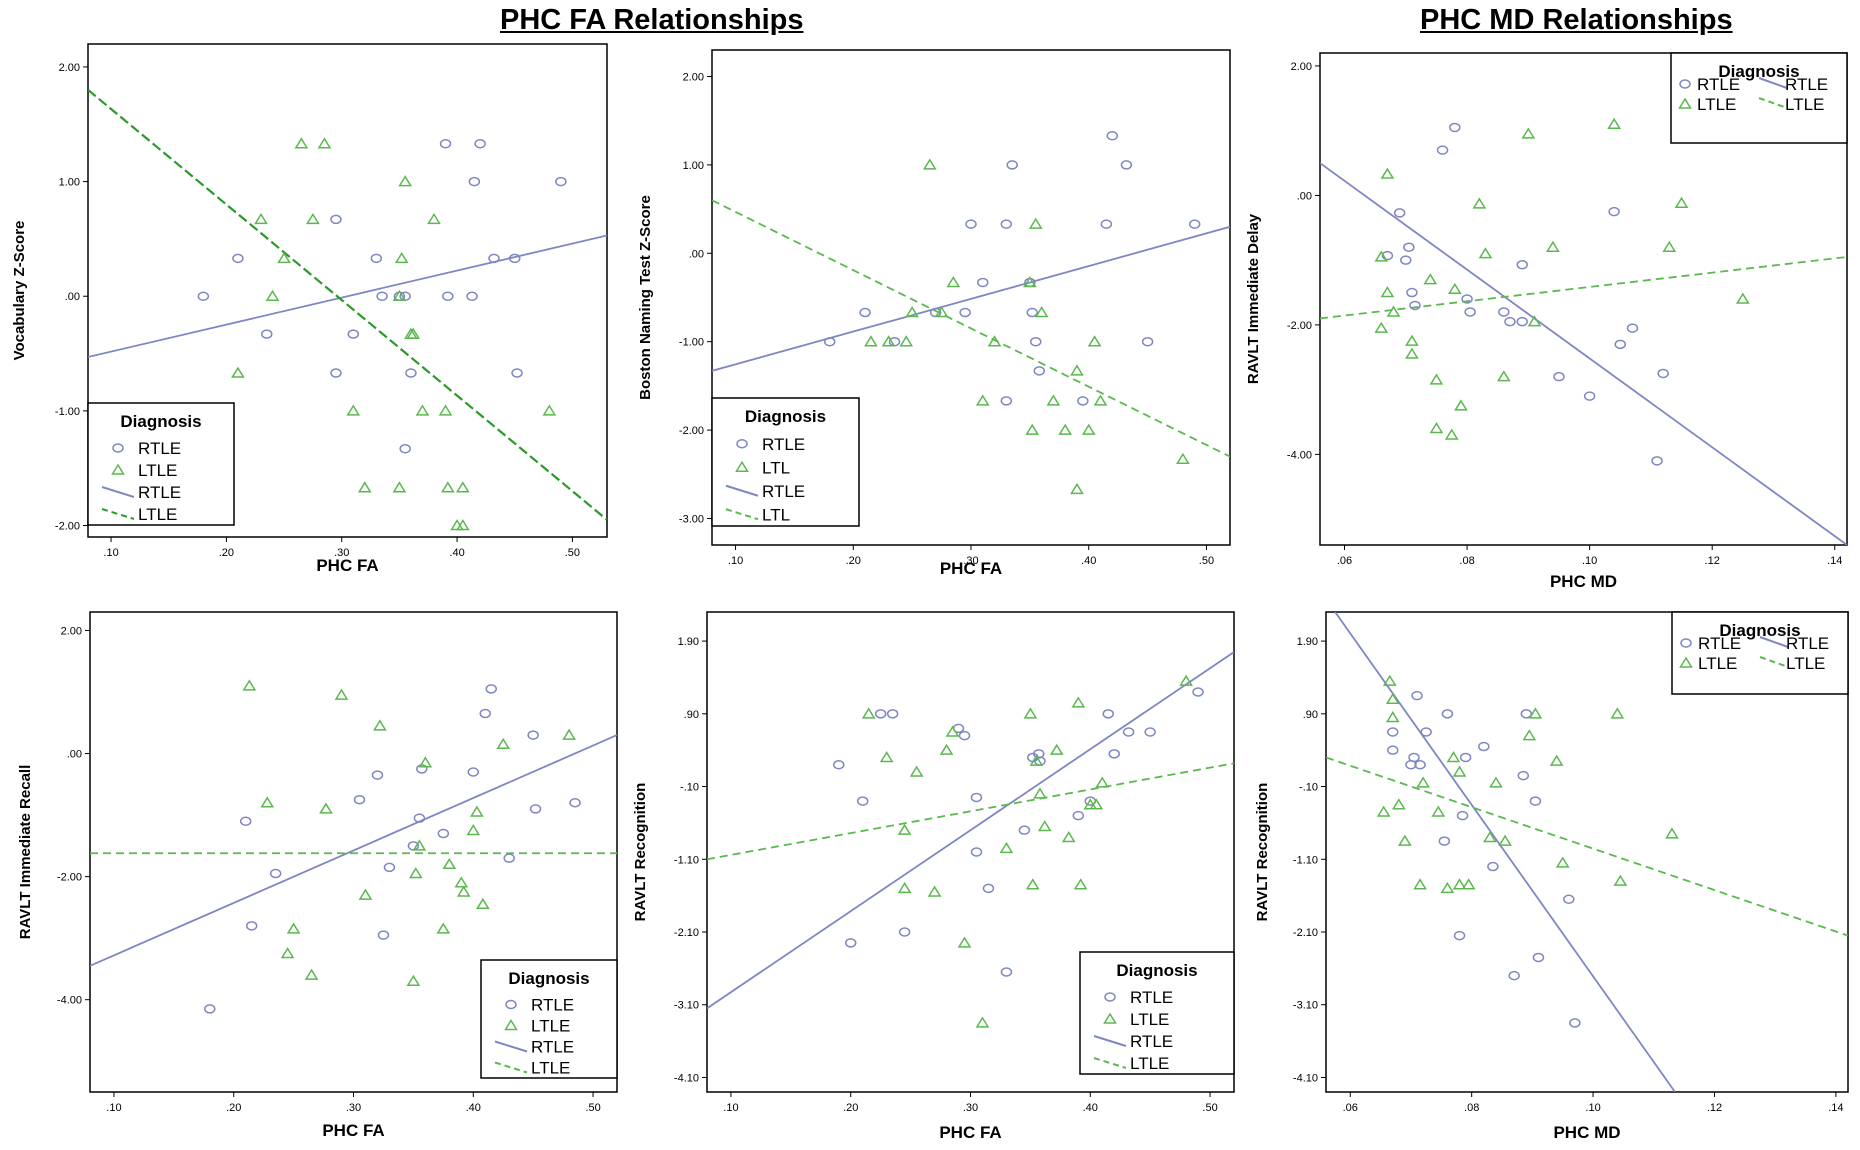 Image resolution: width=1860 pixels, height=1150 pixels. What do you see at coordinates (1350, 1108) in the screenshot?
I see `x-tick-label: .06` at bounding box center [1350, 1108].